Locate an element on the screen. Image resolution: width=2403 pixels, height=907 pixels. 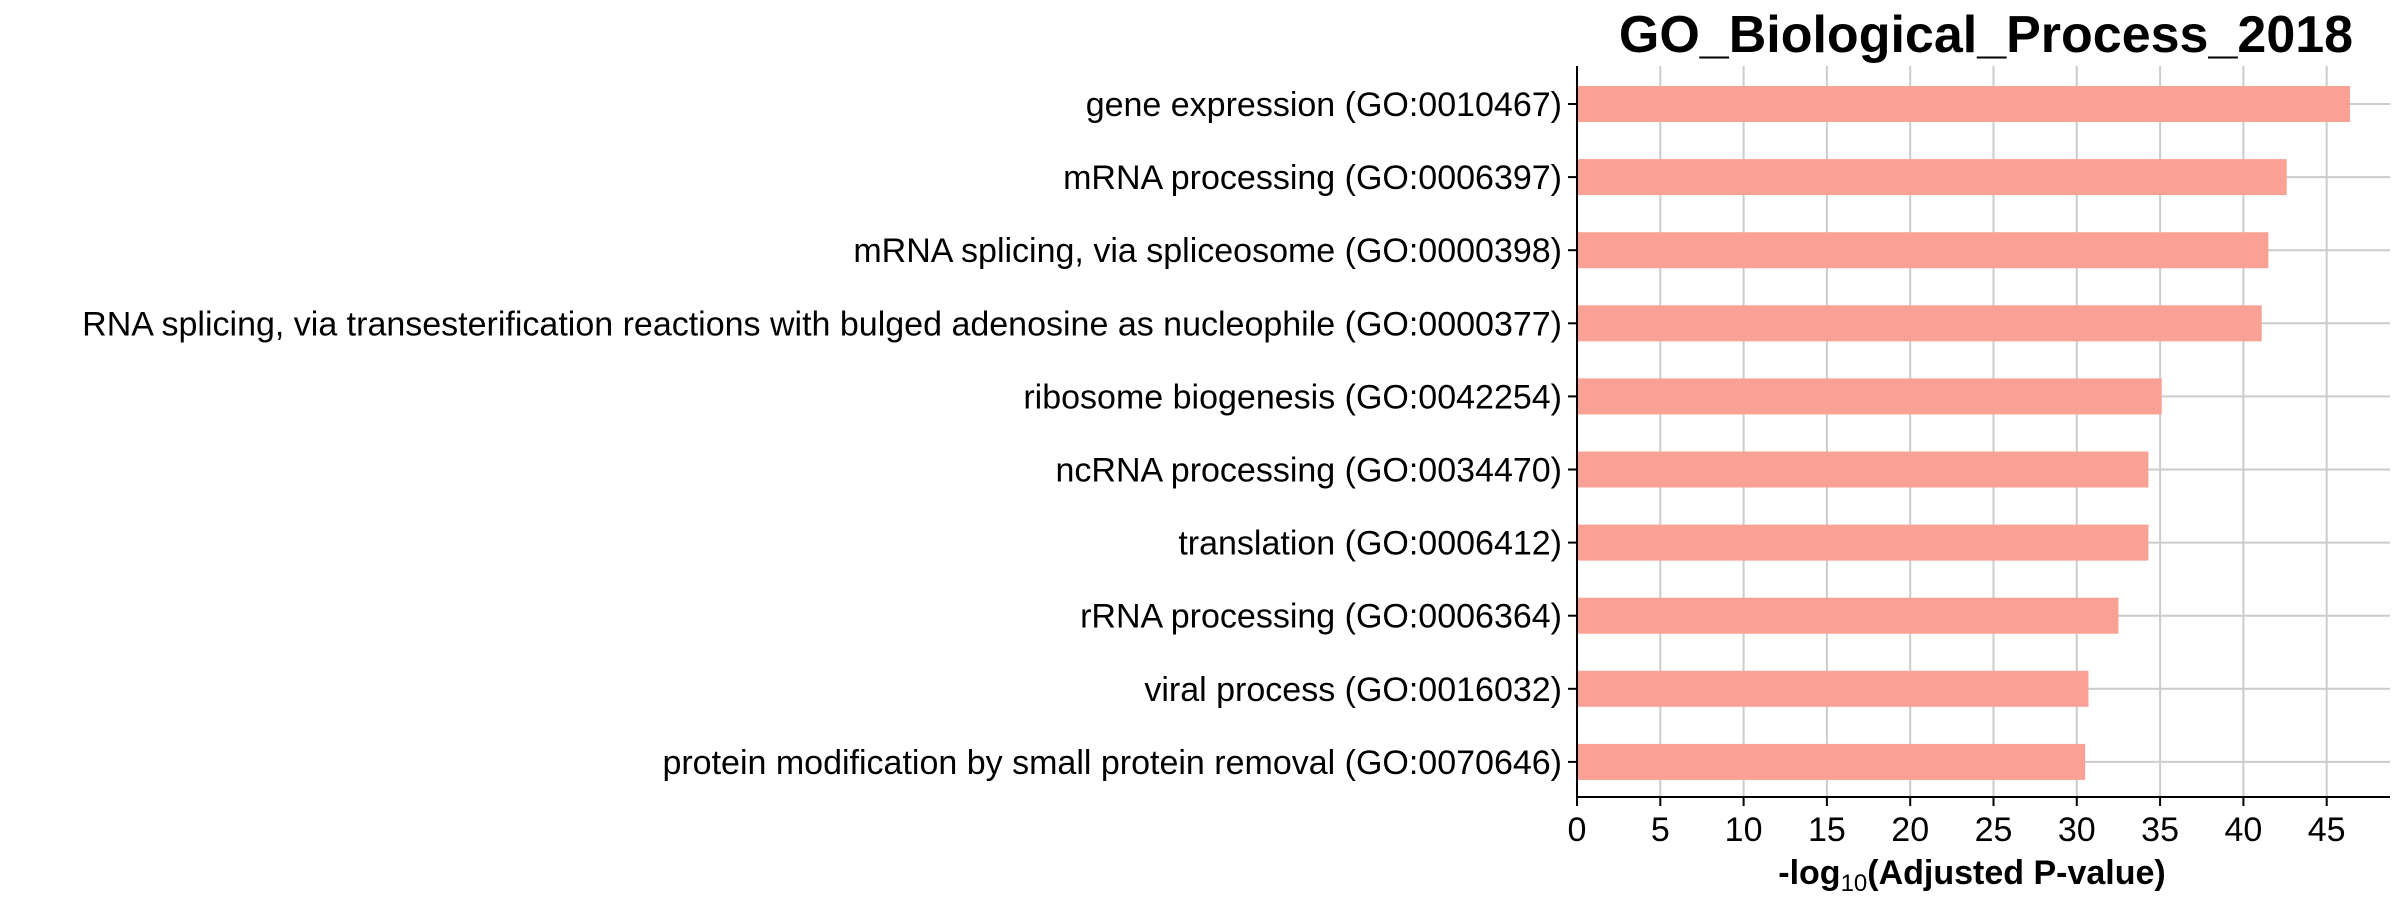
x-axis-label-subscript: 10 is located at coordinates (1854, 883).